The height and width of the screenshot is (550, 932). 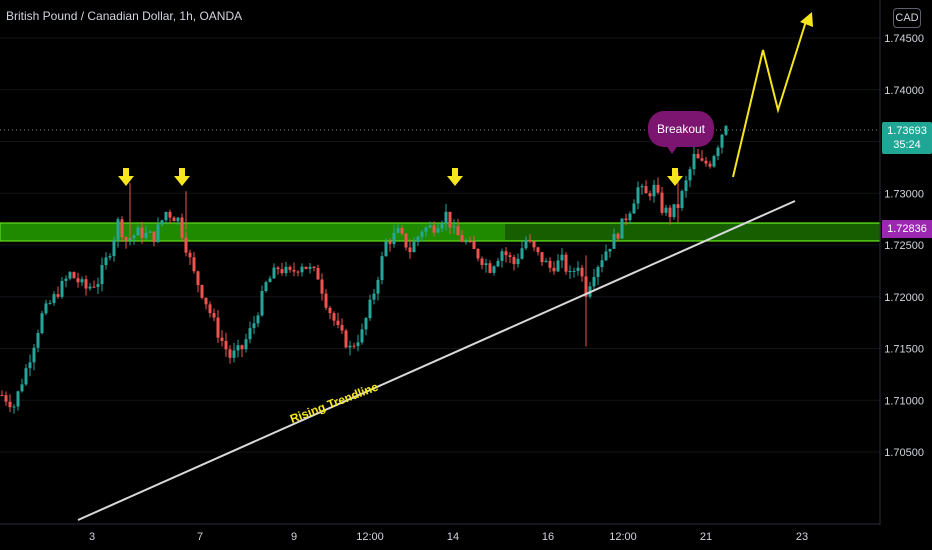 What do you see at coordinates (907, 18) in the screenshot?
I see `currency-badge: CAD` at bounding box center [907, 18].